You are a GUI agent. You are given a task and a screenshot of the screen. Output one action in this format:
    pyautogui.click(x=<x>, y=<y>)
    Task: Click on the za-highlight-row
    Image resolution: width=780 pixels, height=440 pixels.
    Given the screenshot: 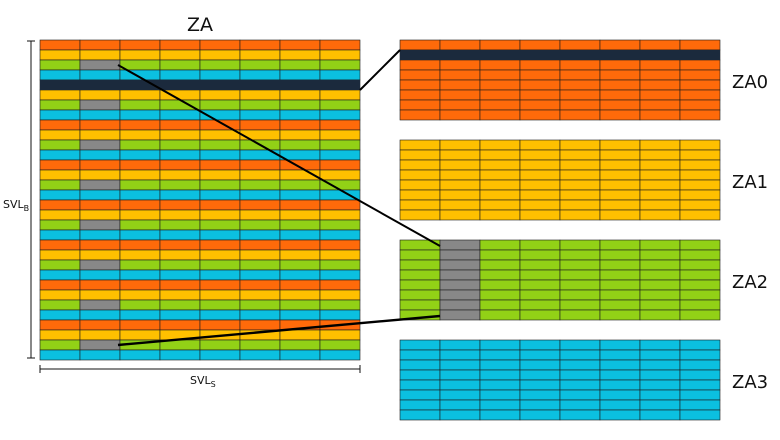 What is the action you would take?
    pyautogui.click(x=200, y=85)
    